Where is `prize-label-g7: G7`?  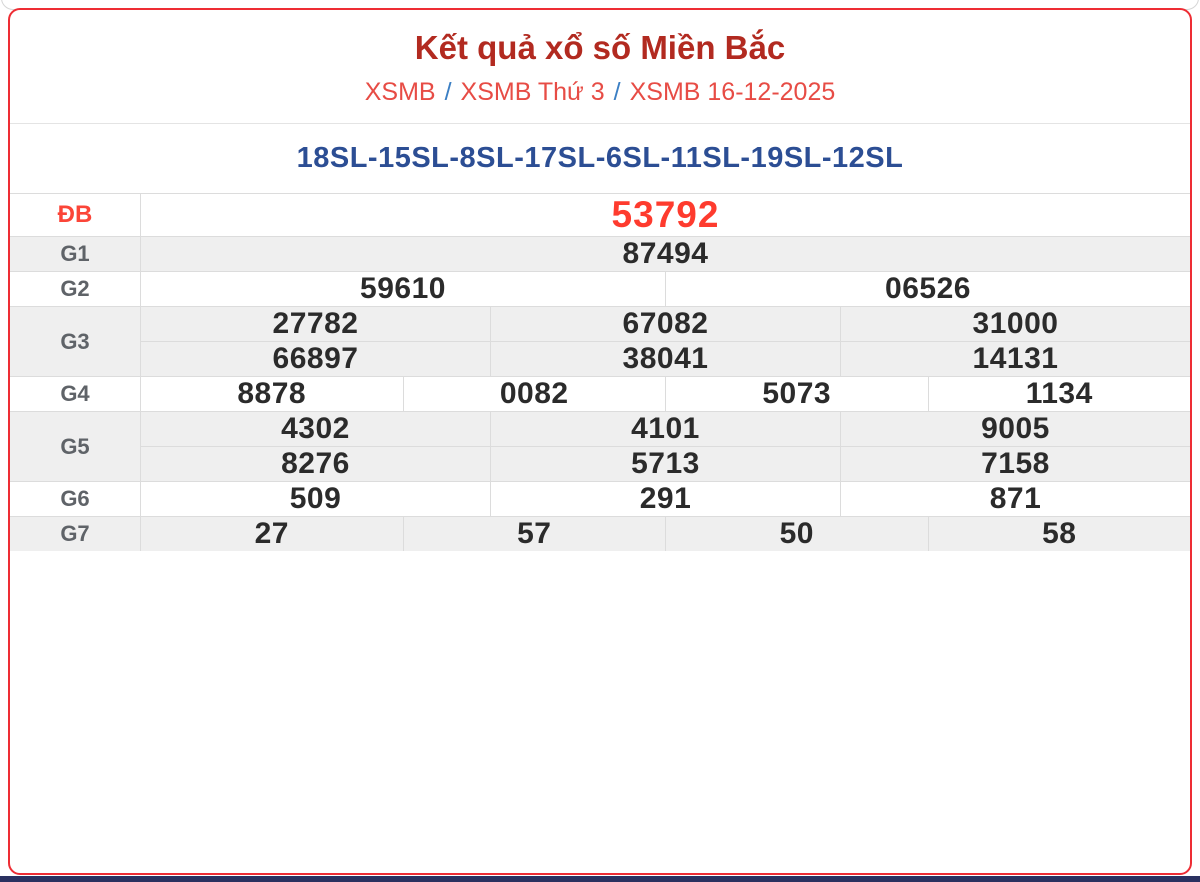 prize-label-g7: G7 is located at coordinates (75, 534).